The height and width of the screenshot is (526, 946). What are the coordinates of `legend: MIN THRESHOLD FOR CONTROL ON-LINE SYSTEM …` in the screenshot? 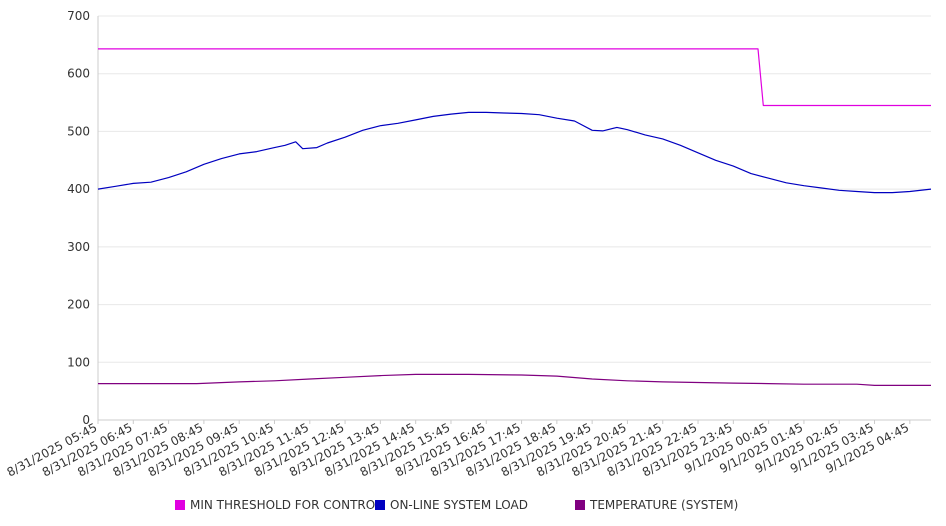 It's located at (456, 505).